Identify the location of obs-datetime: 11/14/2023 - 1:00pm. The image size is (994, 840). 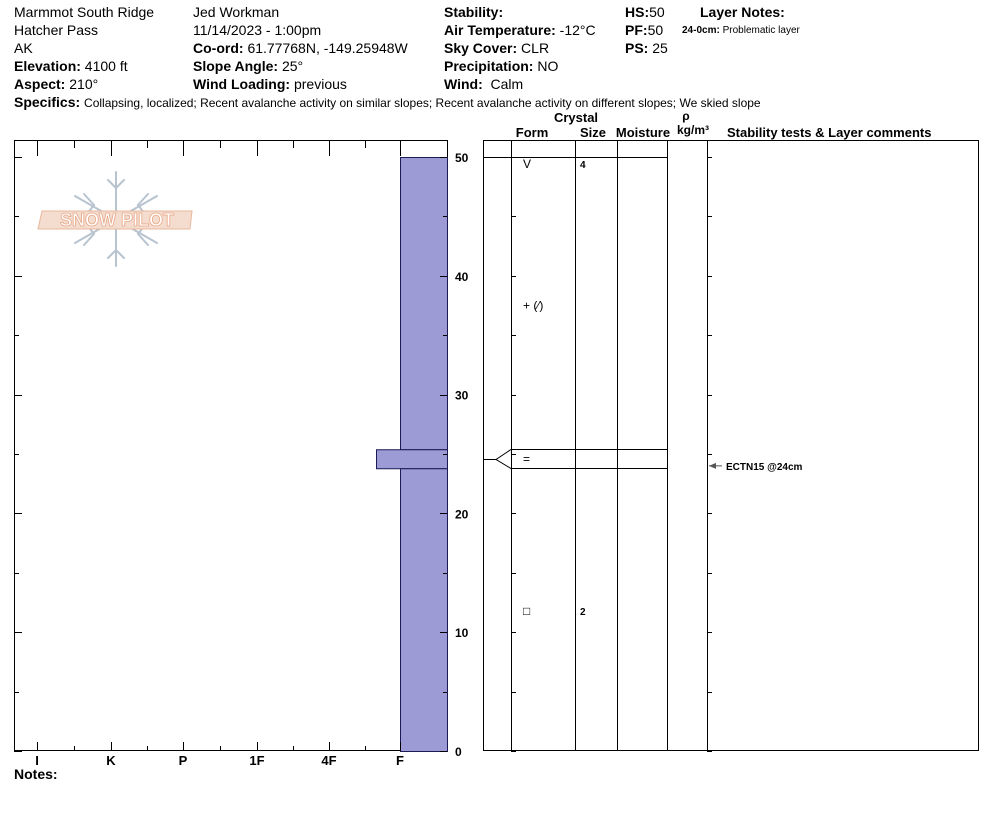
(257, 30).